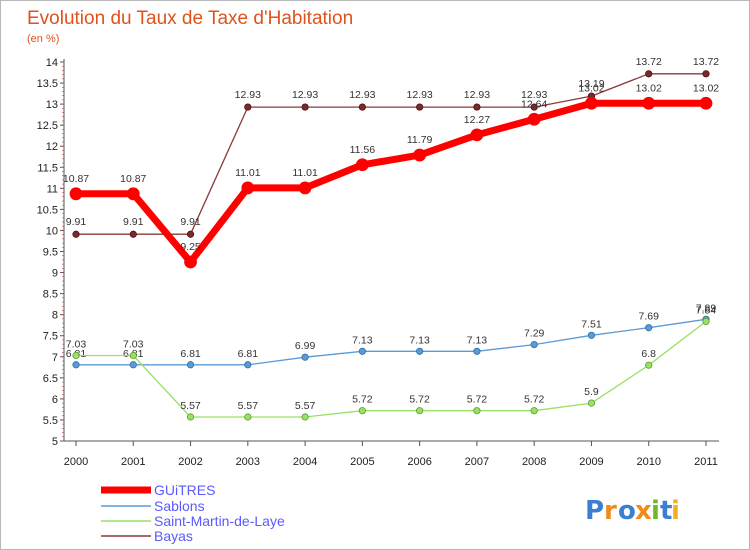 This screenshot has width=750, height=550. I want to click on legend-label: Bayas, so click(173, 536).